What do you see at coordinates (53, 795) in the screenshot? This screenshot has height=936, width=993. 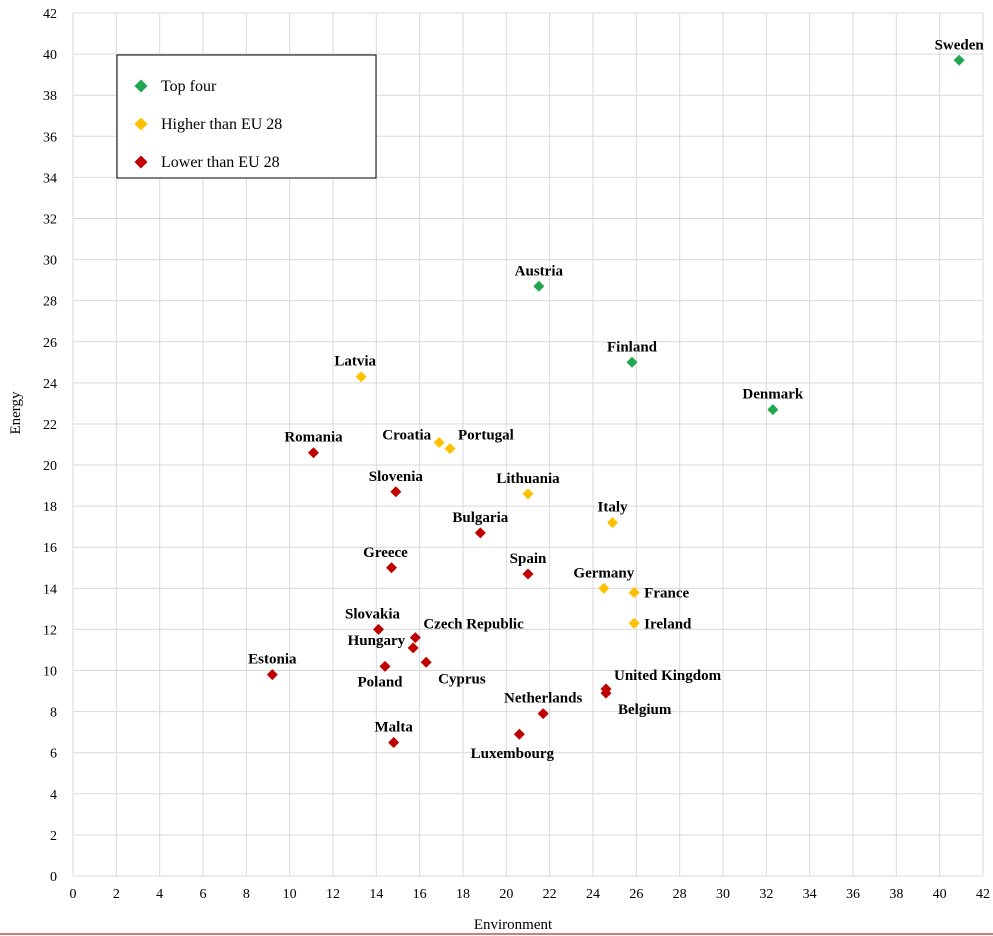 I see `y-tick-label: 4` at bounding box center [53, 795].